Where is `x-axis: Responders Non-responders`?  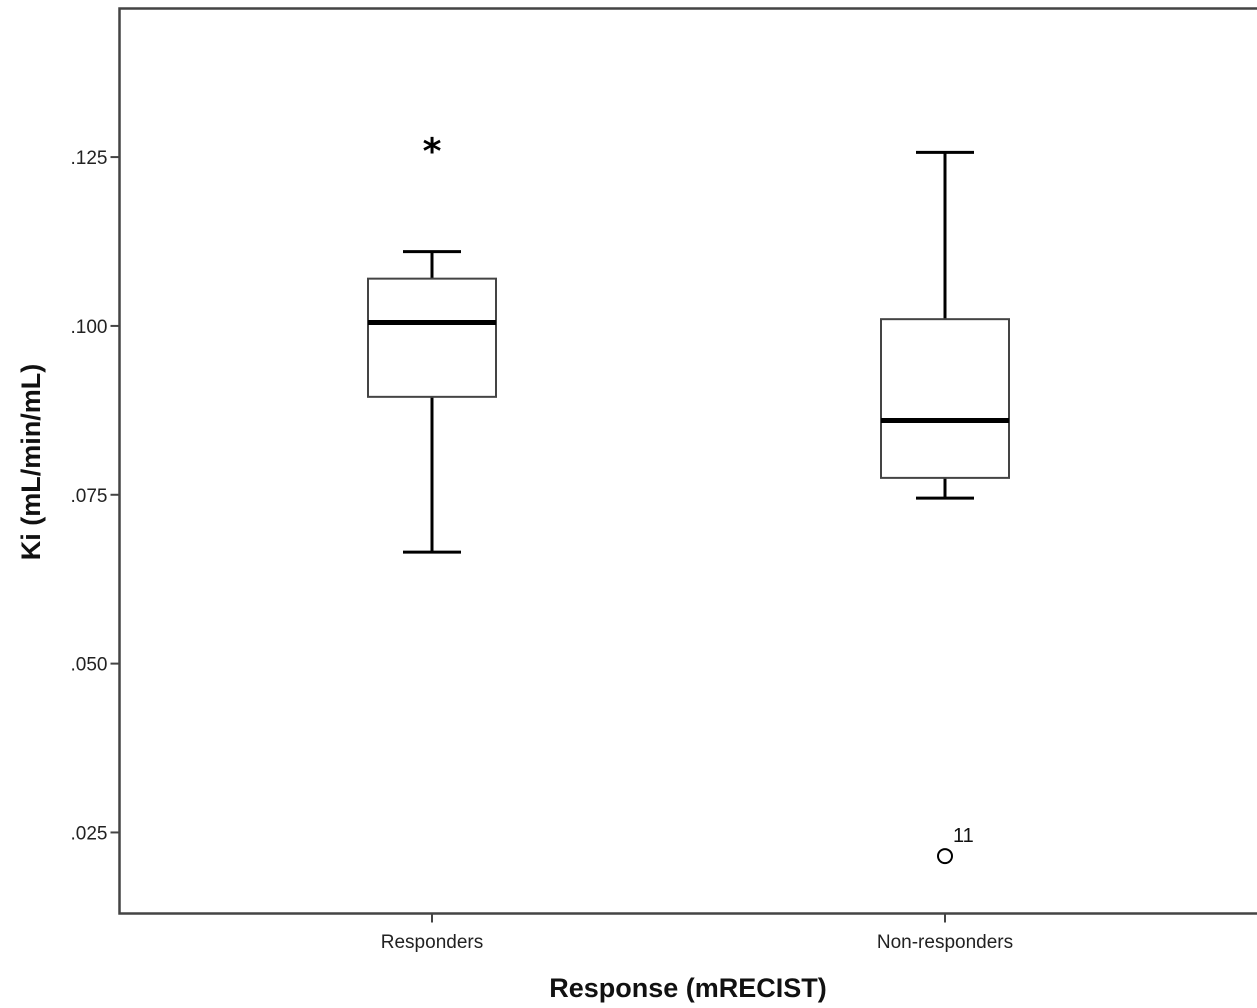 x-axis: Responders Non-responders is located at coordinates (697, 933).